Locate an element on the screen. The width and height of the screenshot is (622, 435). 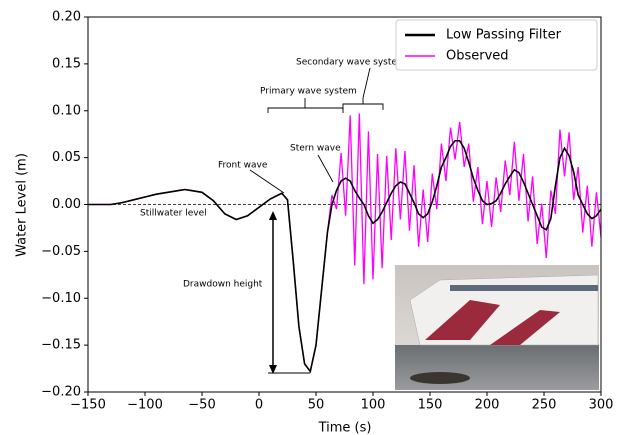
y-tick-label: −0.15 is located at coordinates (61, 345).